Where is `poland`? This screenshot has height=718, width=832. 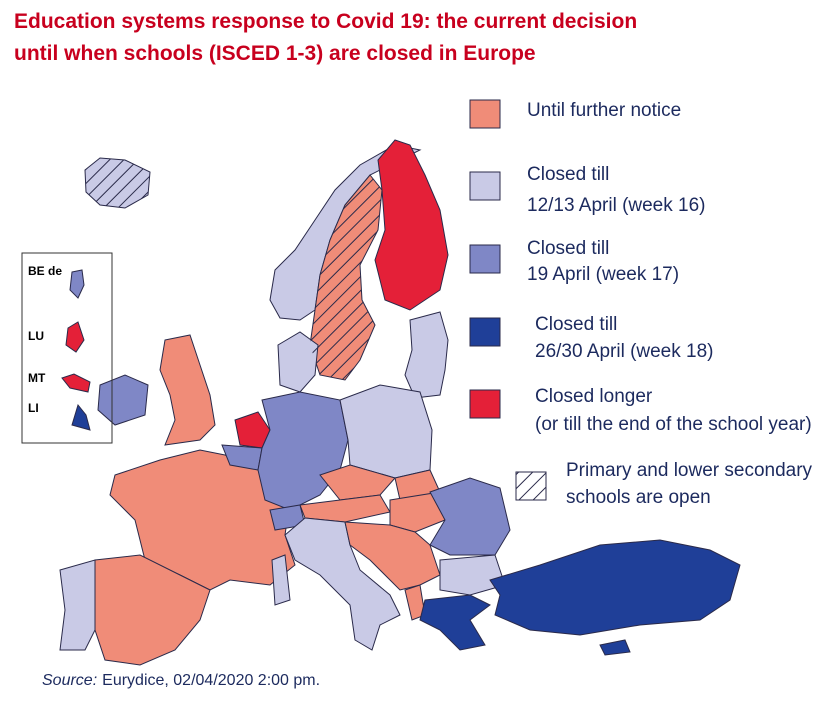
poland is located at coordinates (386, 431).